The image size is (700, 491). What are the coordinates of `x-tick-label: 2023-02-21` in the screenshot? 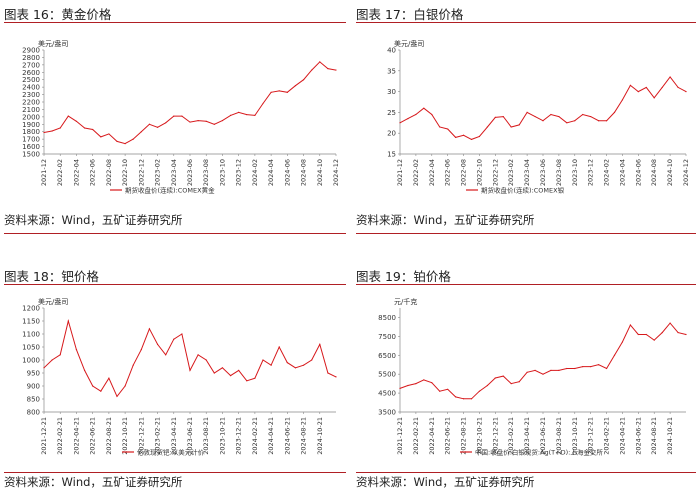 It's located at (511, 436).